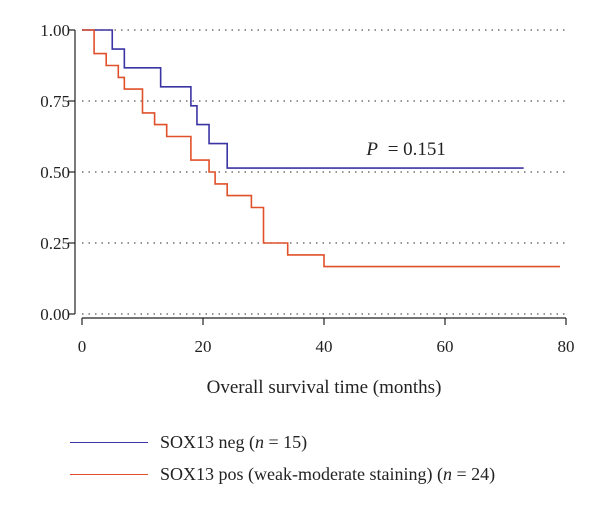 The height and width of the screenshot is (510, 600). What do you see at coordinates (324, 387) in the screenshot?
I see `x-axis-title: Overall survival time (months)` at bounding box center [324, 387].